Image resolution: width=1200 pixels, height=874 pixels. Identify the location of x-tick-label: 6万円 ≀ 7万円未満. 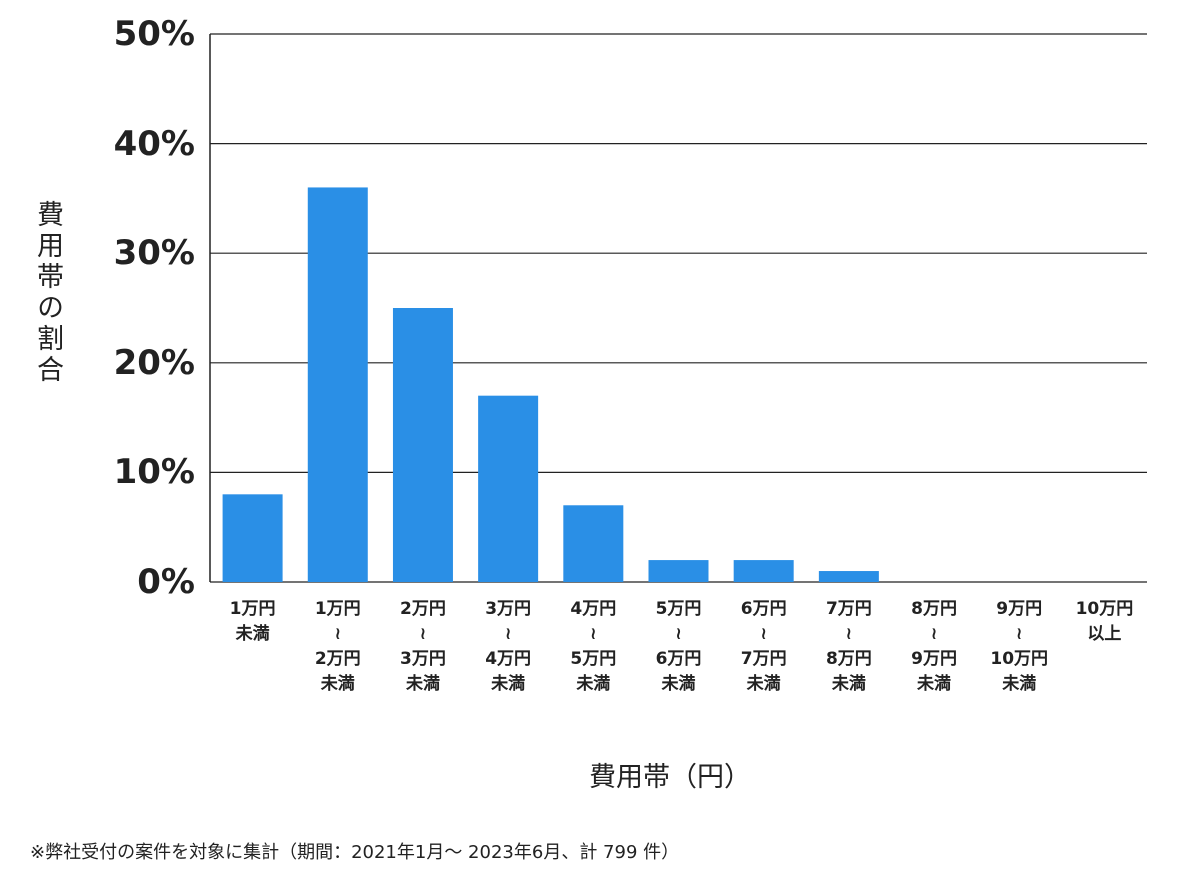
(764, 647).